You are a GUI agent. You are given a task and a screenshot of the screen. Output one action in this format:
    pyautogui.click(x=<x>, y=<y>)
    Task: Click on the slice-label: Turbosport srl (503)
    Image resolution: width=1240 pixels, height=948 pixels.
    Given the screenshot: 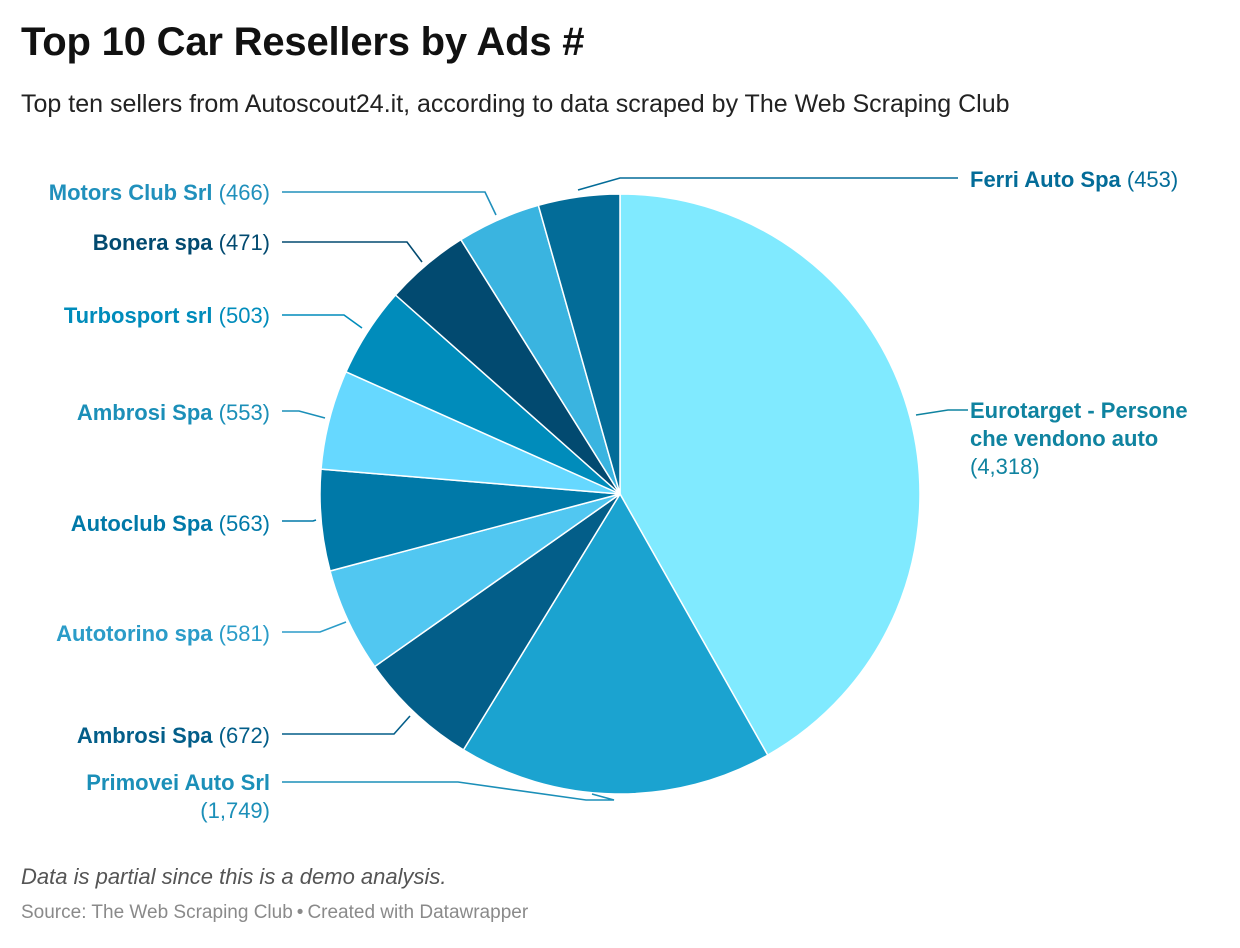 What is the action you would take?
    pyautogui.click(x=167, y=315)
    